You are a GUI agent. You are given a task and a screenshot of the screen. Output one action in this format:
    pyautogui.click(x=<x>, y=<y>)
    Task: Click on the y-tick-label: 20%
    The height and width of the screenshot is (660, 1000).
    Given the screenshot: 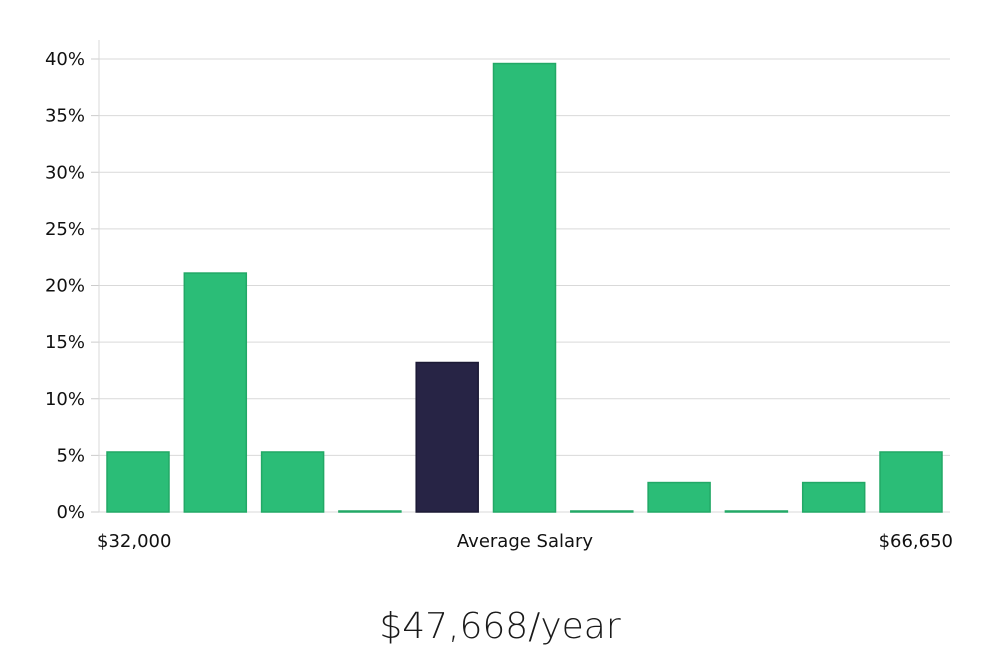 What is the action you would take?
    pyautogui.click(x=65, y=286)
    